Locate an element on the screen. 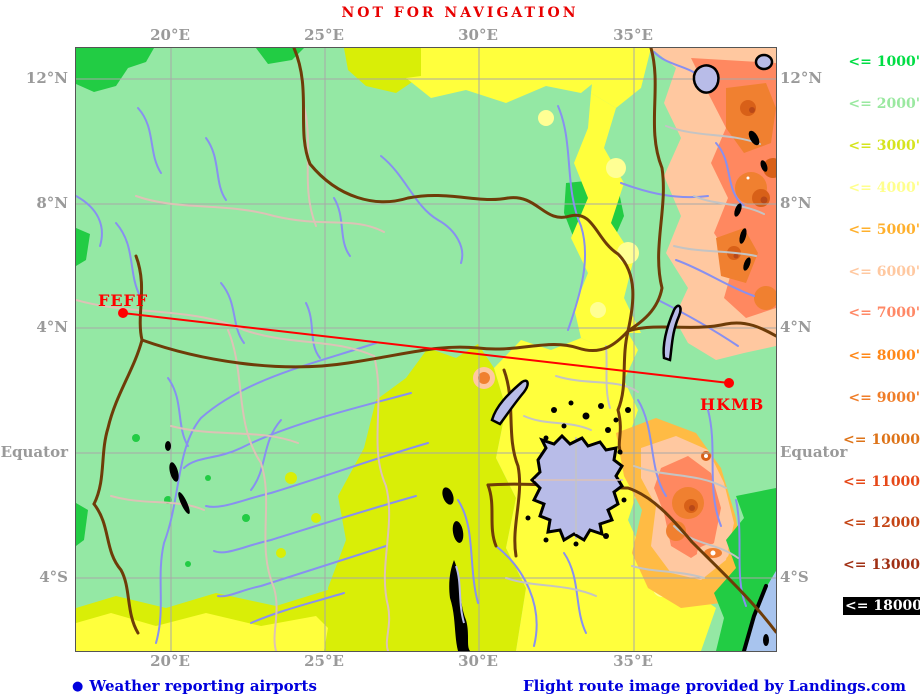  weather-airports-caption: ● Weather reporting airports is located at coordinates (194, 686).